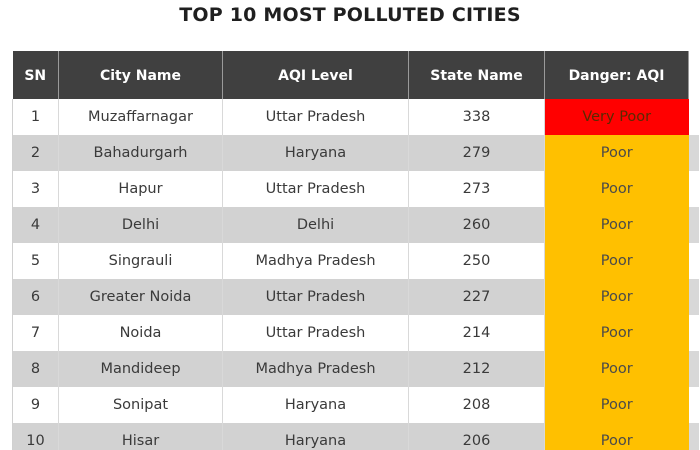 This screenshot has height=450, width=700. I want to click on cell-state-name: 338, so click(476, 117).